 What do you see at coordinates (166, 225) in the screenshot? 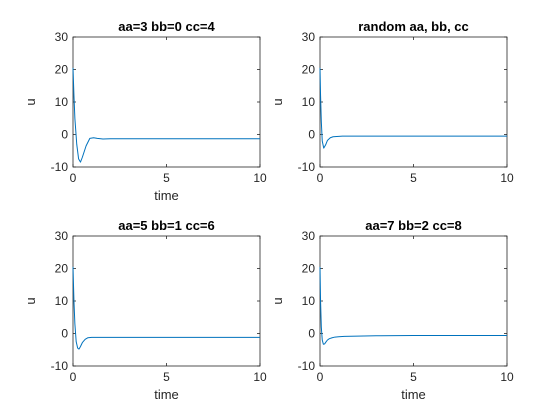
I see `chart-title: aa=5 bb=1 cc=6` at bounding box center [166, 225].